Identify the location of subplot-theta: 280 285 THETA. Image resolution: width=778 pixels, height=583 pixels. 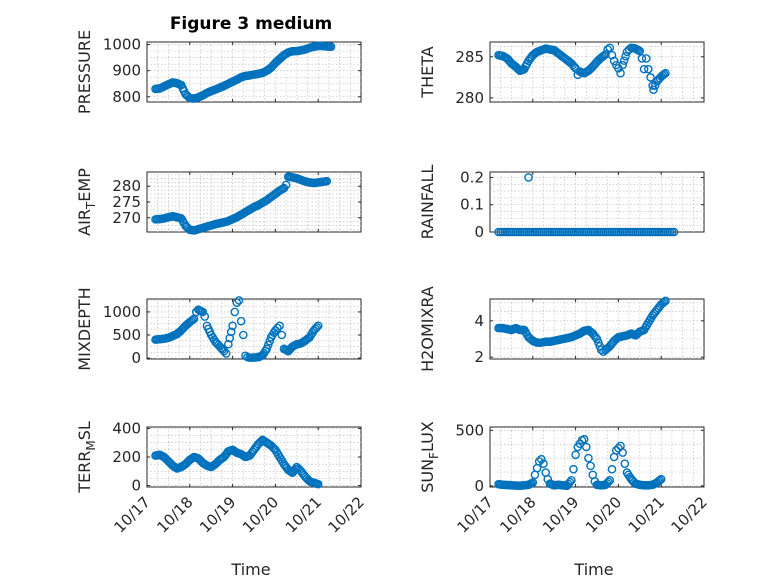
(561, 74).